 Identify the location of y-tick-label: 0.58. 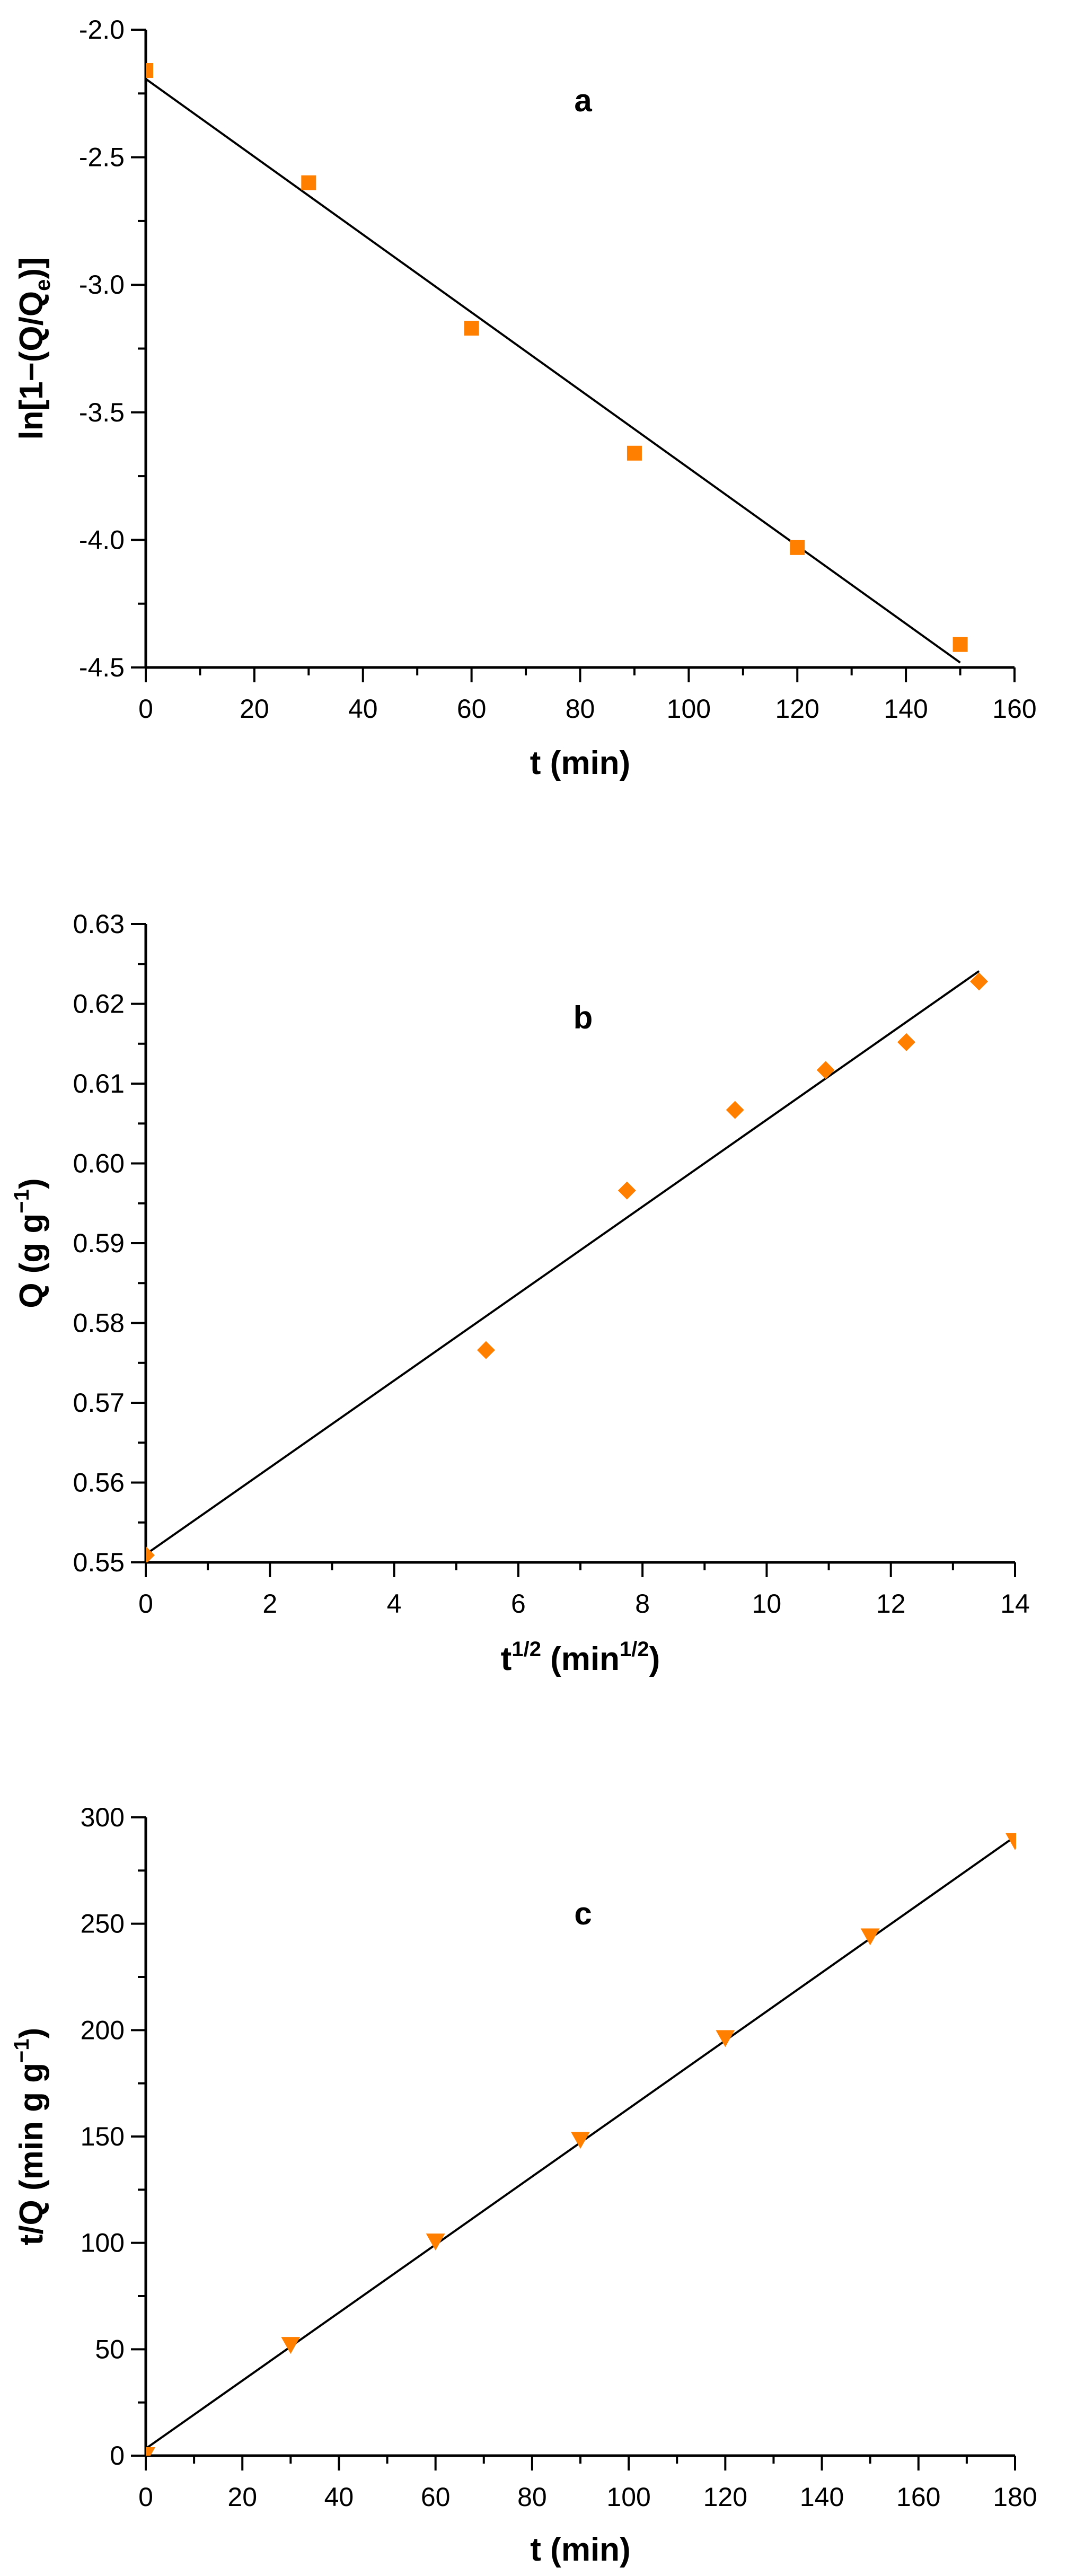
(99, 1323).